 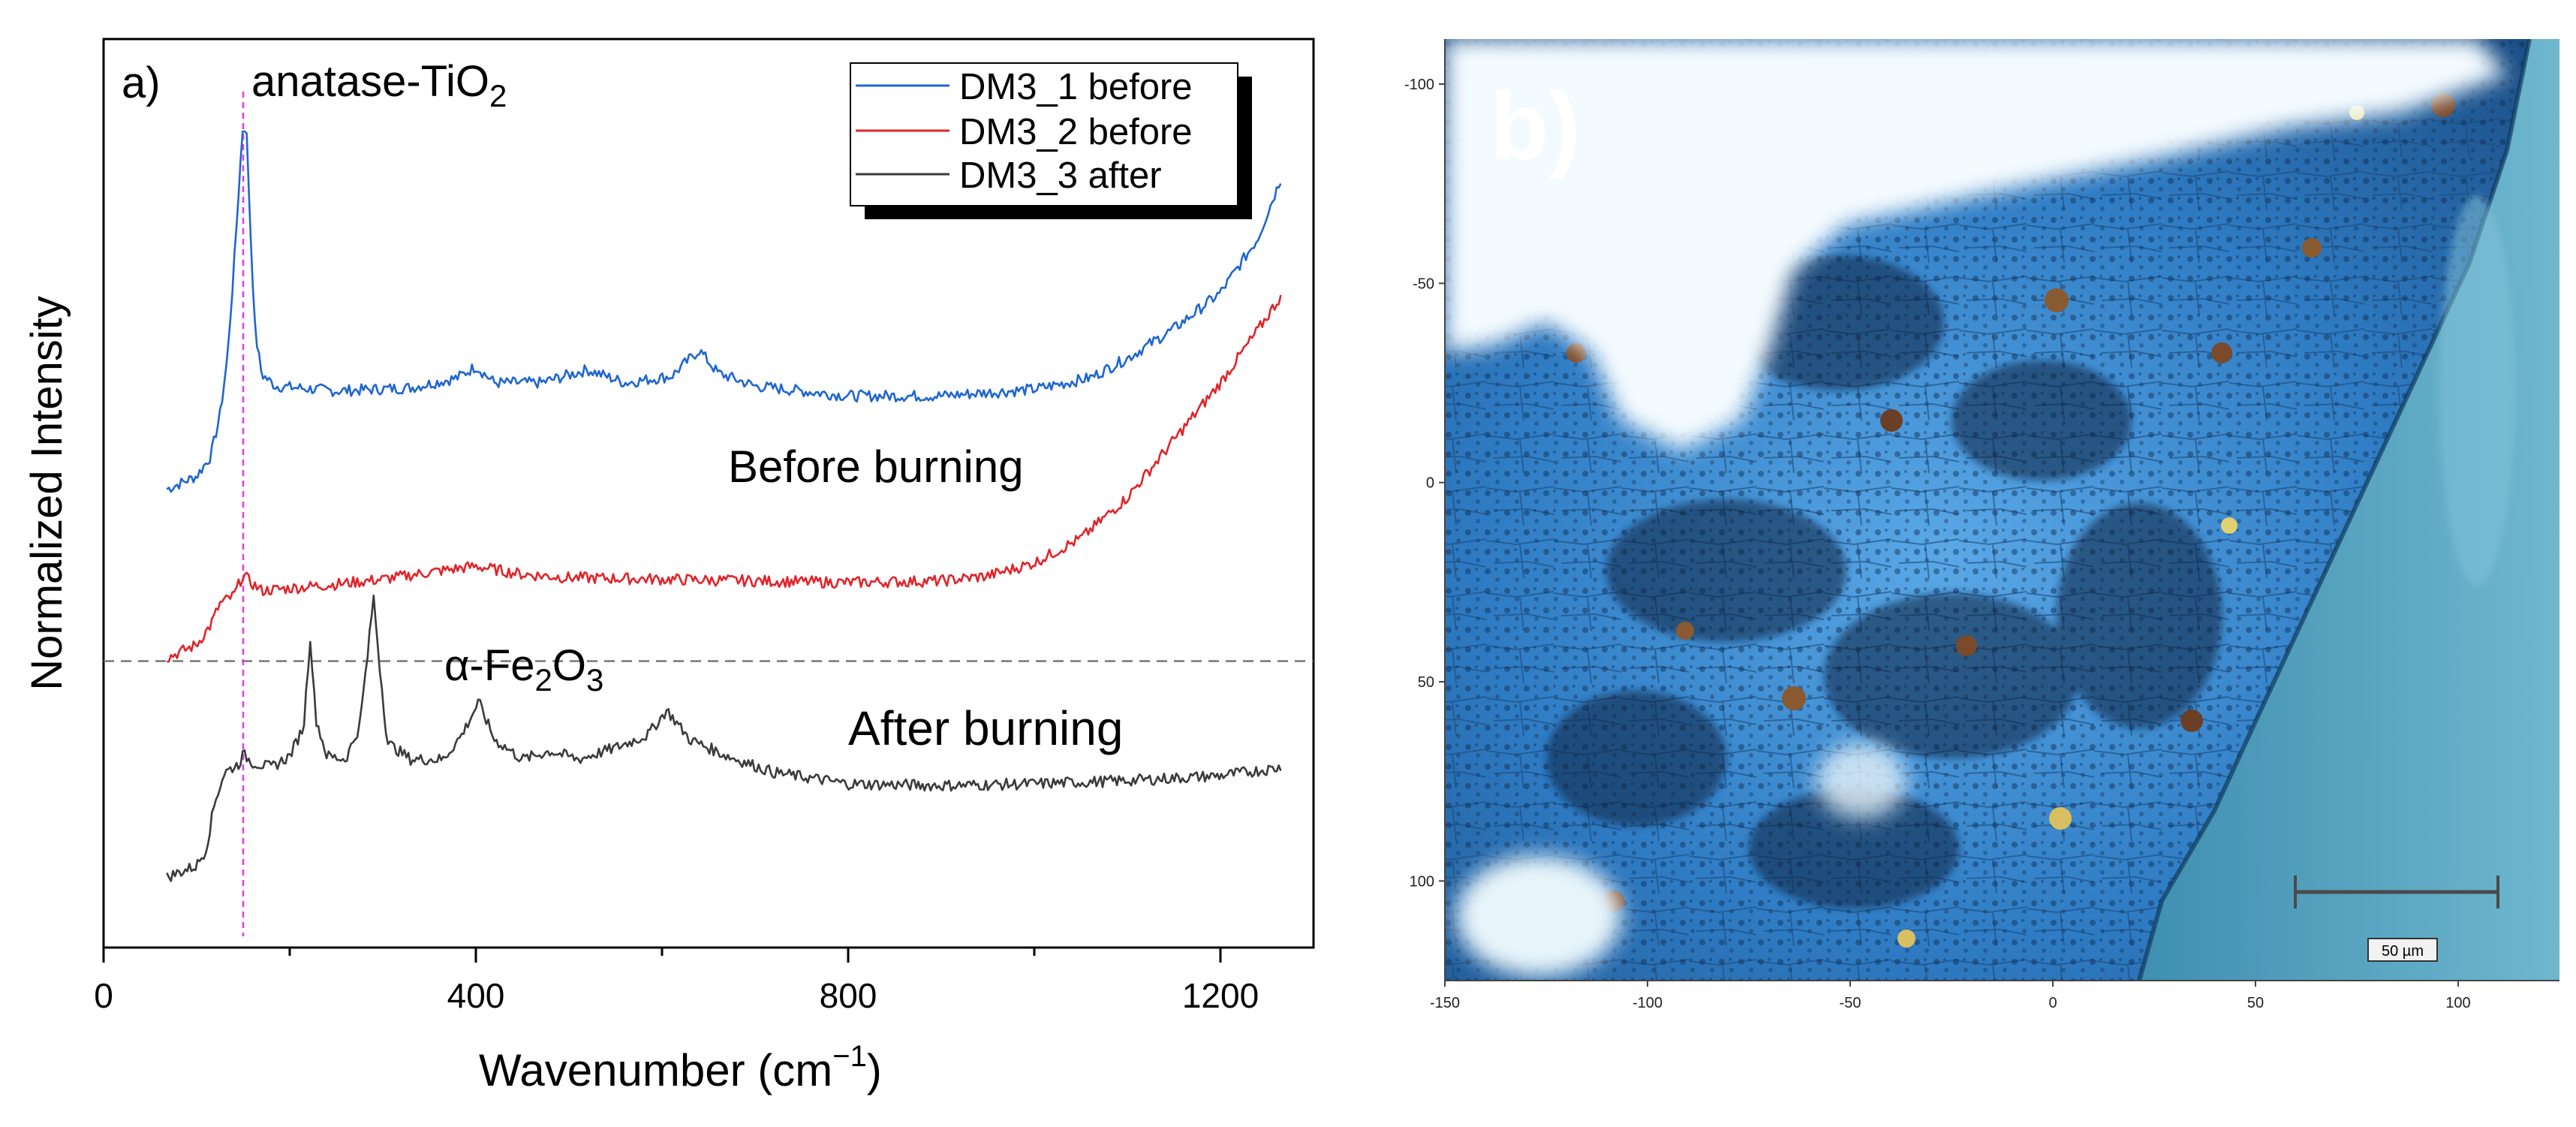 I want to click on micrograph-y-tick-label: 50, so click(x=1426, y=682).